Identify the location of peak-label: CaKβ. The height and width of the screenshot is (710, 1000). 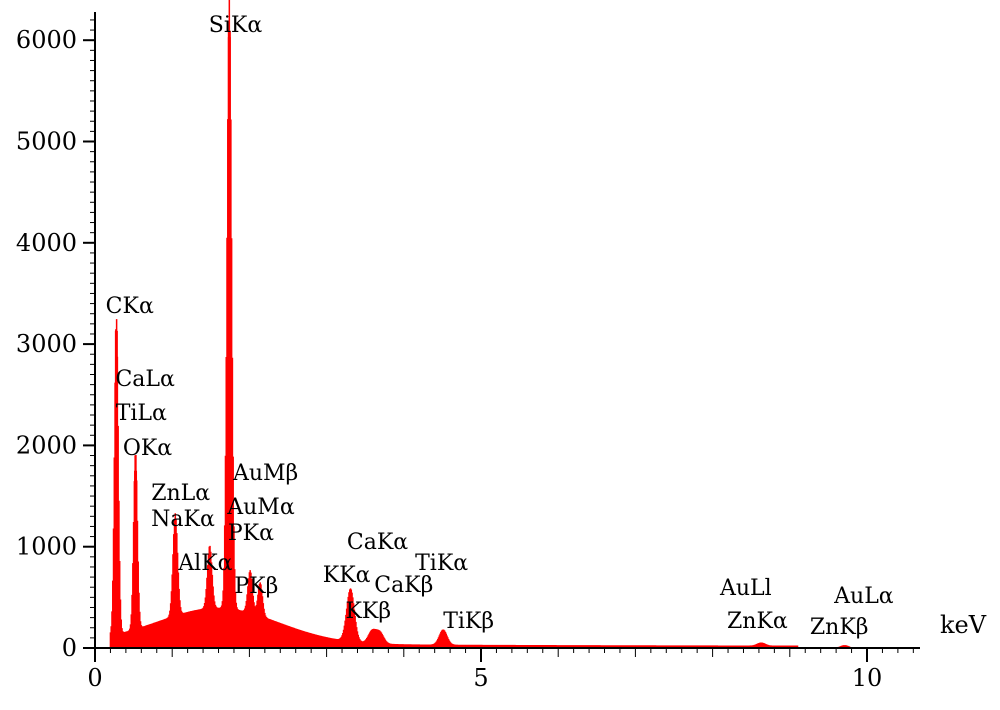
(403, 585).